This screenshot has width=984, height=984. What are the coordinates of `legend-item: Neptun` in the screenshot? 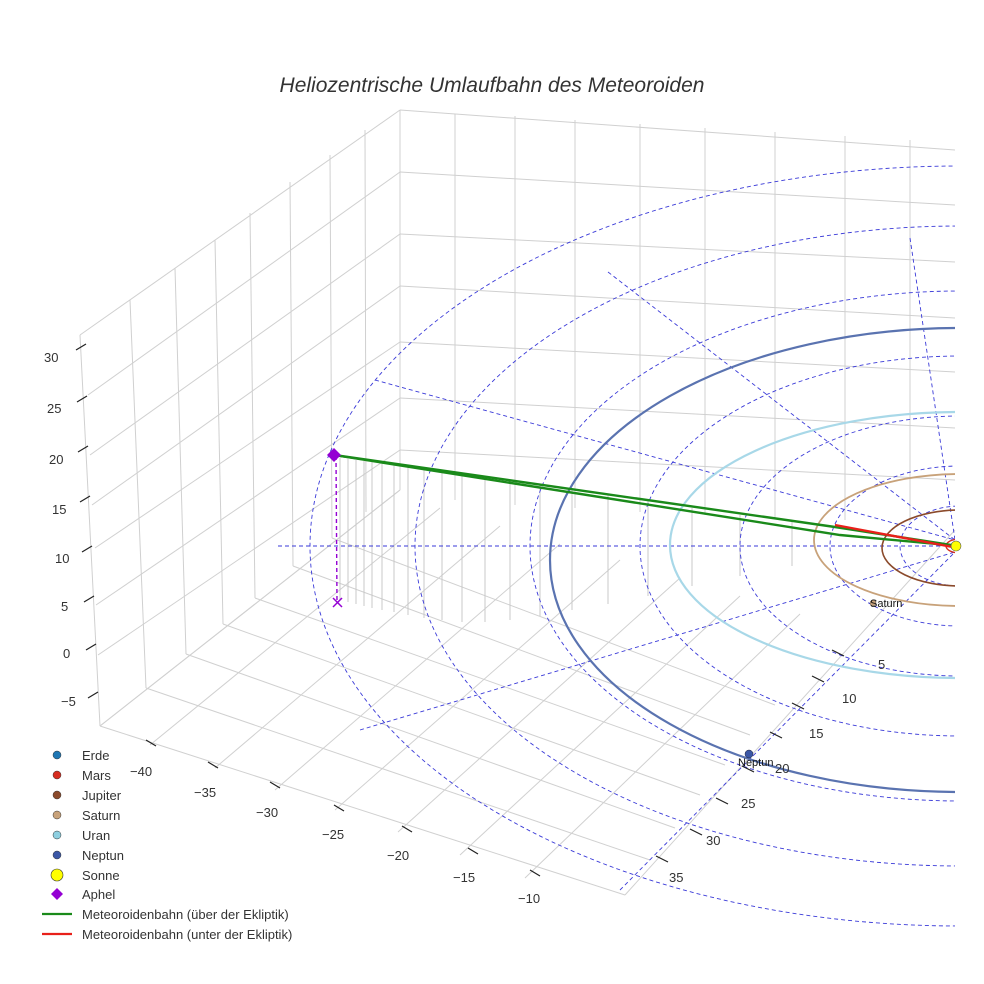 It's located at (88, 855).